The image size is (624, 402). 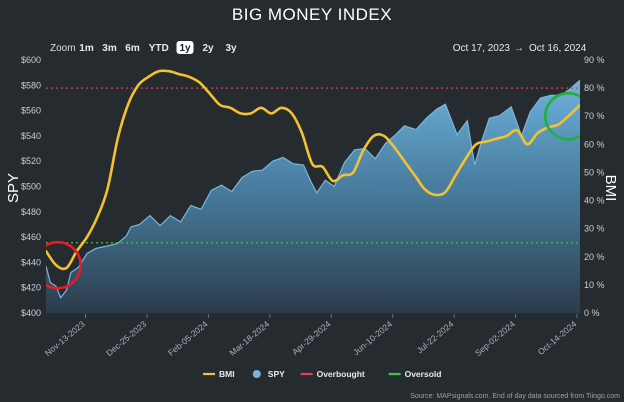 I want to click on y-left-tick-label: $520, so click(x=31, y=161).